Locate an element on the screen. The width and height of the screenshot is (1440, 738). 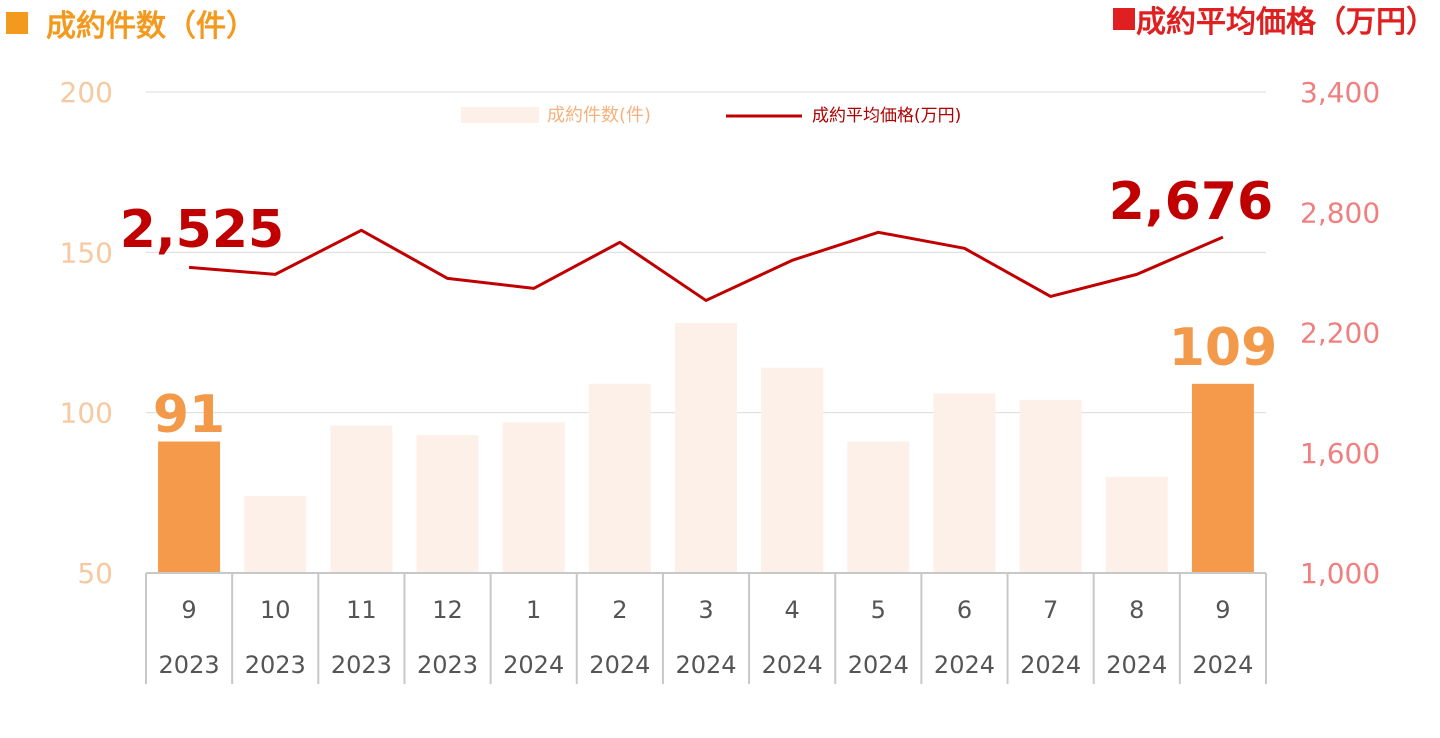
category-month-label: 8 is located at coordinates (1136, 610).